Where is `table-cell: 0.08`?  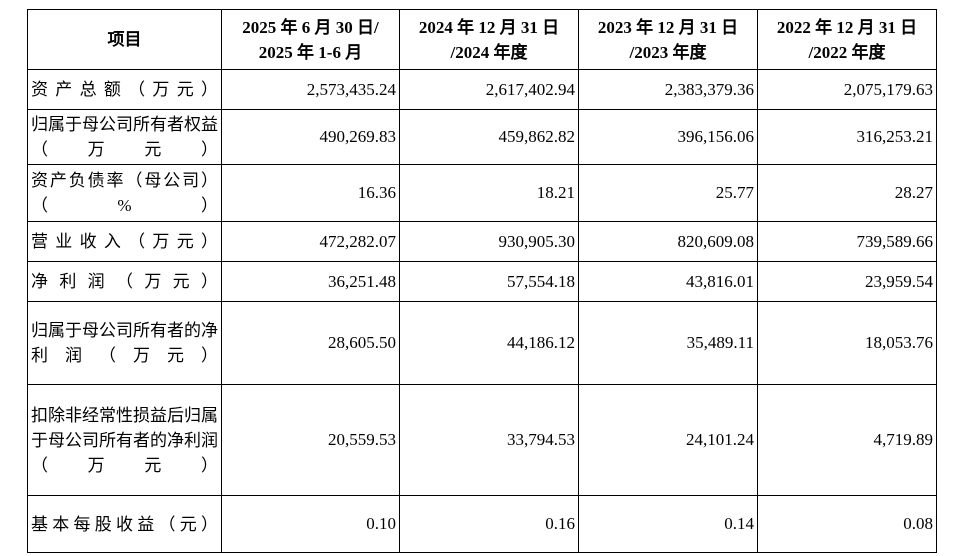
table-cell: 0.08 is located at coordinates (847, 524).